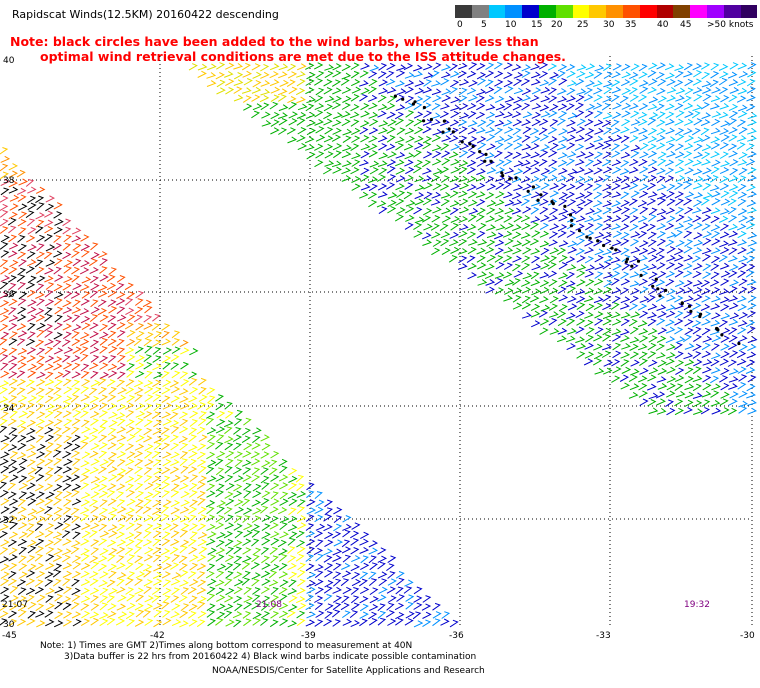 Image resolution: width=760 pixels, height=688 pixels. What do you see at coordinates (665, 11) in the screenshot?
I see `legend-swatch` at bounding box center [665, 11].